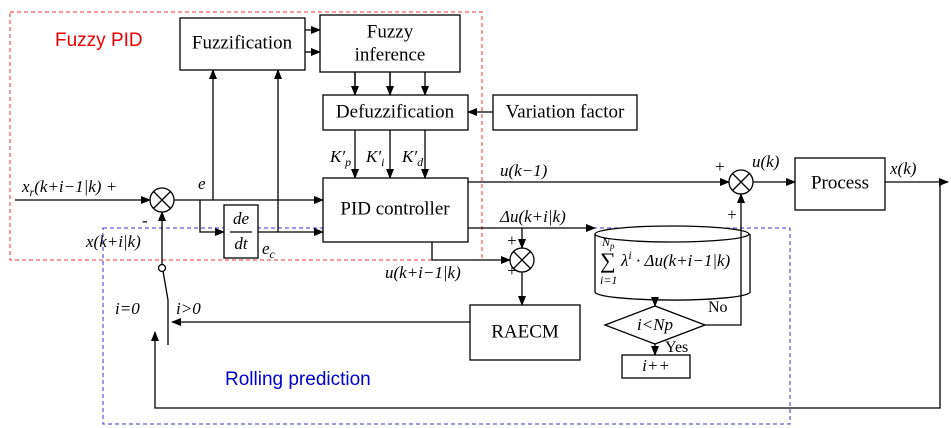 This screenshot has height=428, width=951. I want to click on signal-label: K′i, so click(374, 158).